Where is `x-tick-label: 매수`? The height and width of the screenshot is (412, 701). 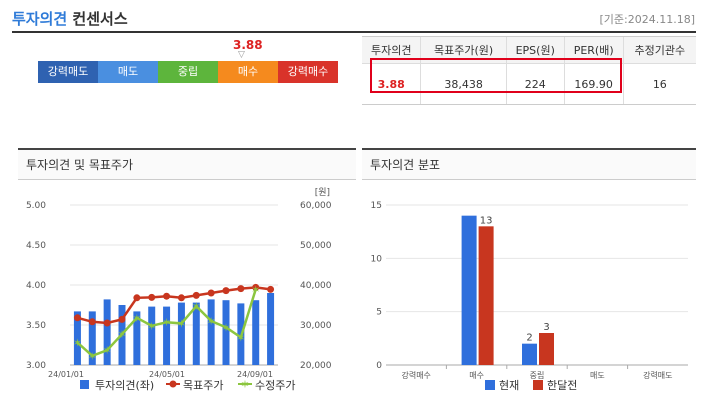
x-tick-label: 매수 is located at coordinates (476, 375).